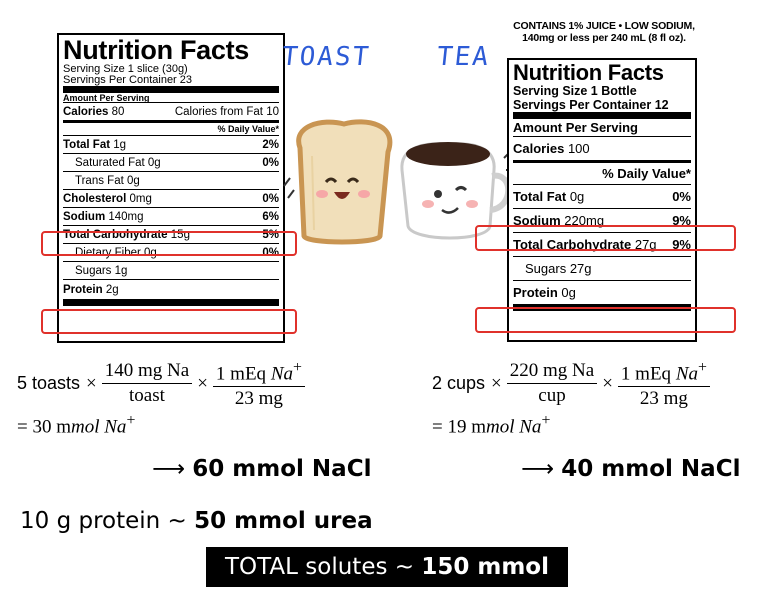  I want to click on urea-value: 50 mmol urea, so click(283, 521).